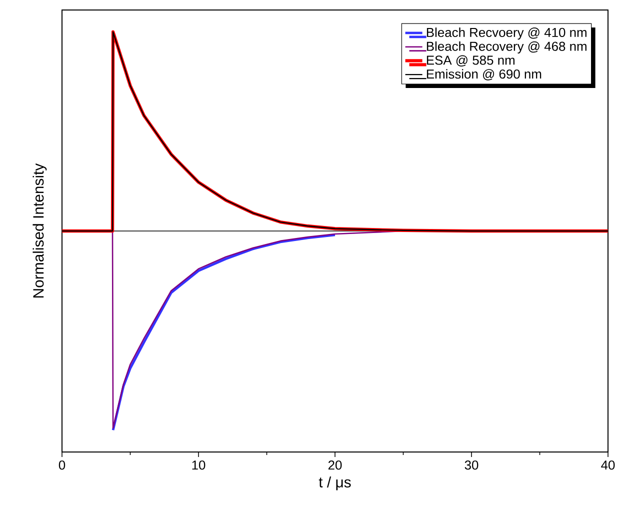  What do you see at coordinates (484, 74) in the screenshot?
I see `legend-label: Emission @ 690 nm` at bounding box center [484, 74].